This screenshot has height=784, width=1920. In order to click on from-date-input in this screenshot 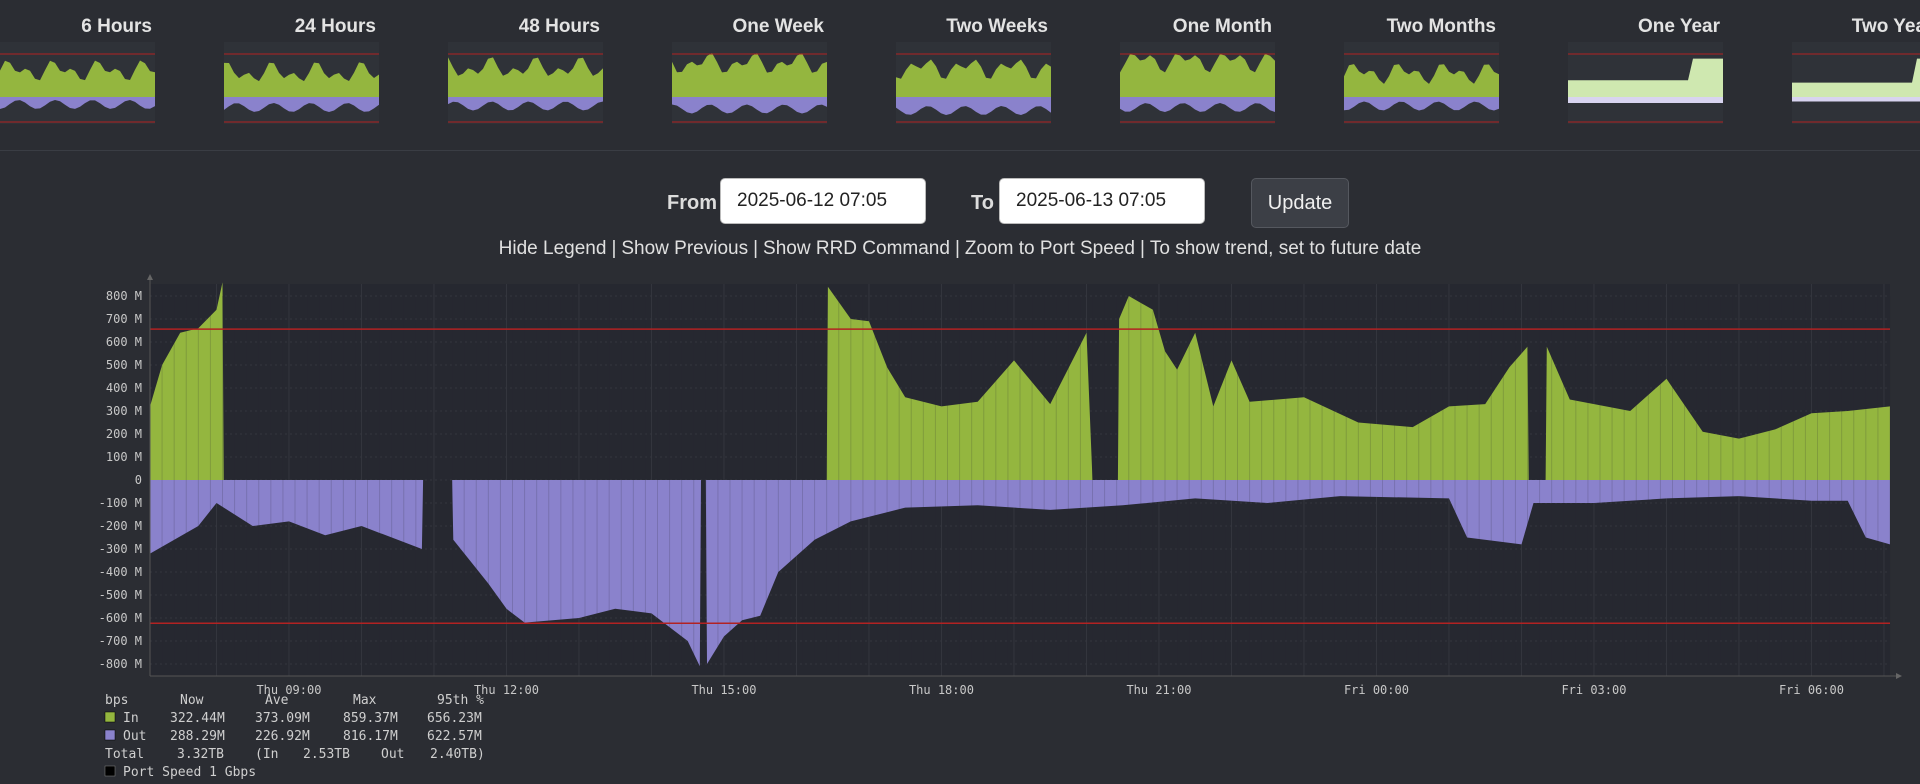, I will do `click(823, 201)`.